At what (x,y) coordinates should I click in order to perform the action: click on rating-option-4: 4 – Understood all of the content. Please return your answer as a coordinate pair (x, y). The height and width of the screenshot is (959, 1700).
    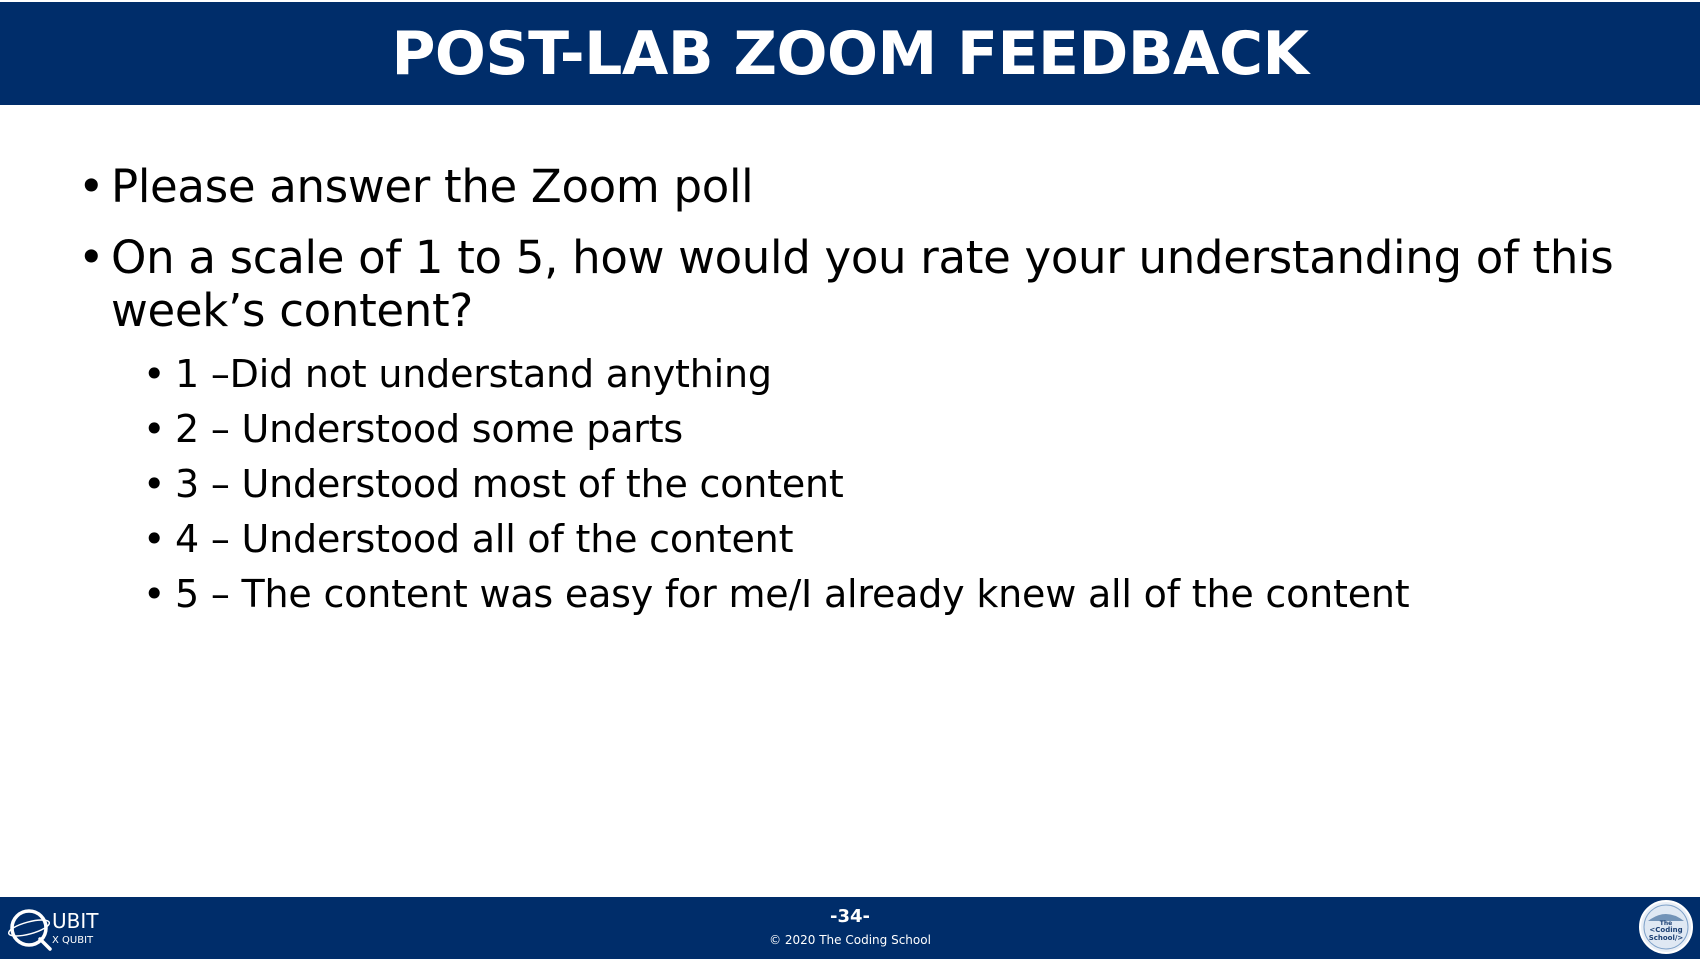
    Looking at the image, I should click on (878, 539).